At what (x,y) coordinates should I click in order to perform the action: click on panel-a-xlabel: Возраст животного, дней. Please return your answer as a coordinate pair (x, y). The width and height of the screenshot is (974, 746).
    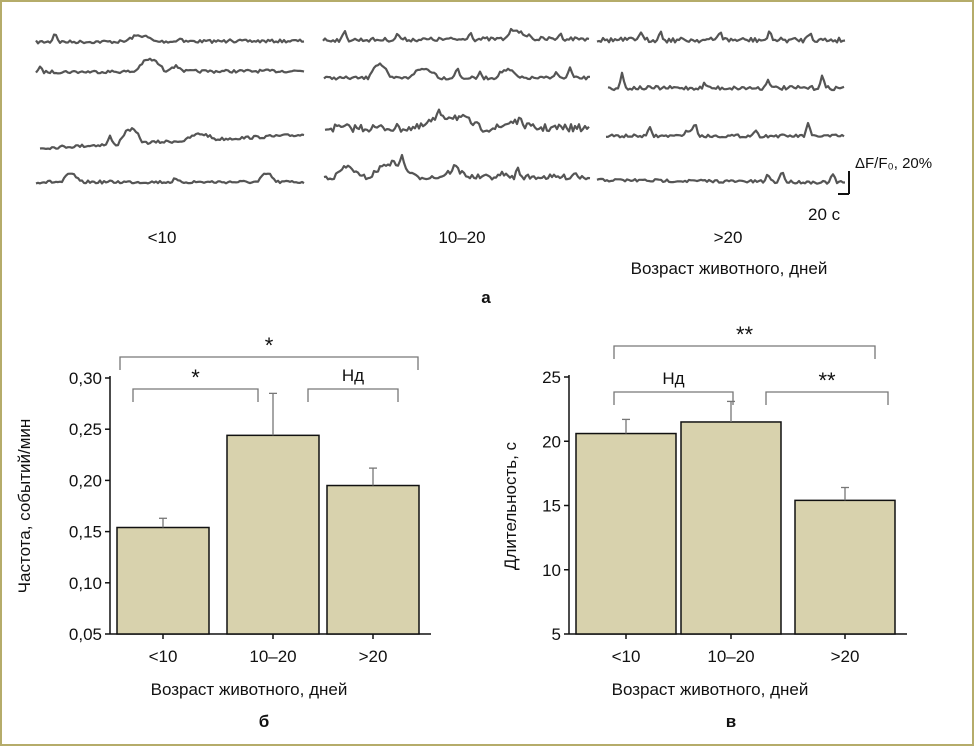
    Looking at the image, I should click on (729, 268).